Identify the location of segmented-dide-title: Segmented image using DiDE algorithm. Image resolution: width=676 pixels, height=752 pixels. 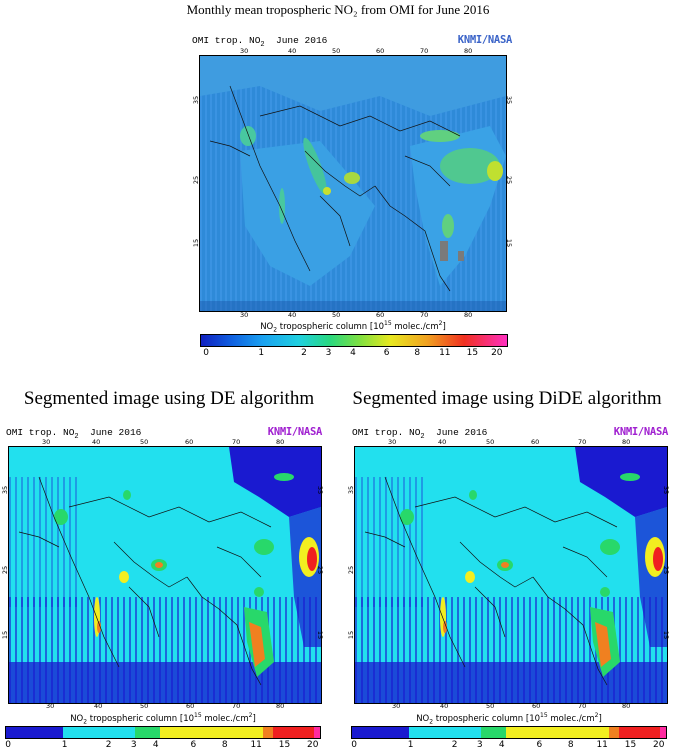
(507, 398).